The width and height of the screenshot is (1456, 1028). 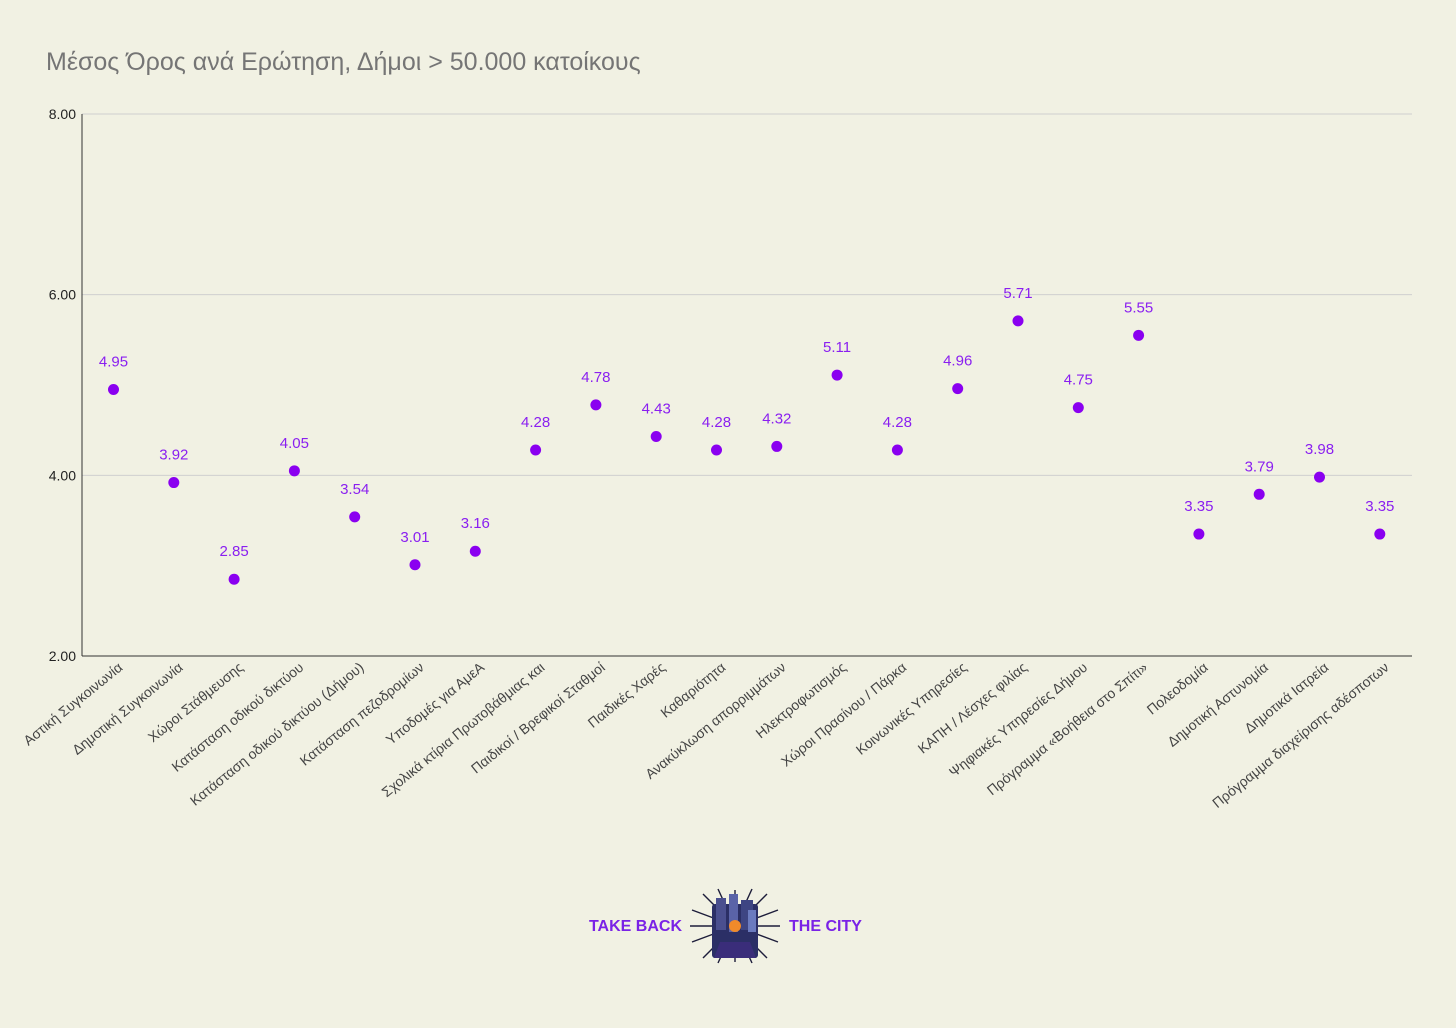 What do you see at coordinates (911, 708) in the screenshot?
I see `x-category-label: Κοινωνικές Υπηρεσίες` at bounding box center [911, 708].